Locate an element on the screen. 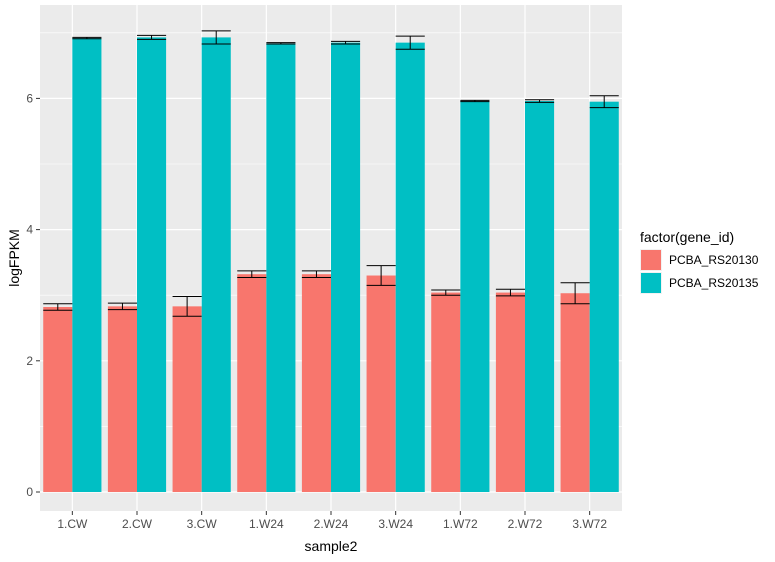 This screenshot has width=775, height=562. x-tick-label: 3.W24 is located at coordinates (395, 524).